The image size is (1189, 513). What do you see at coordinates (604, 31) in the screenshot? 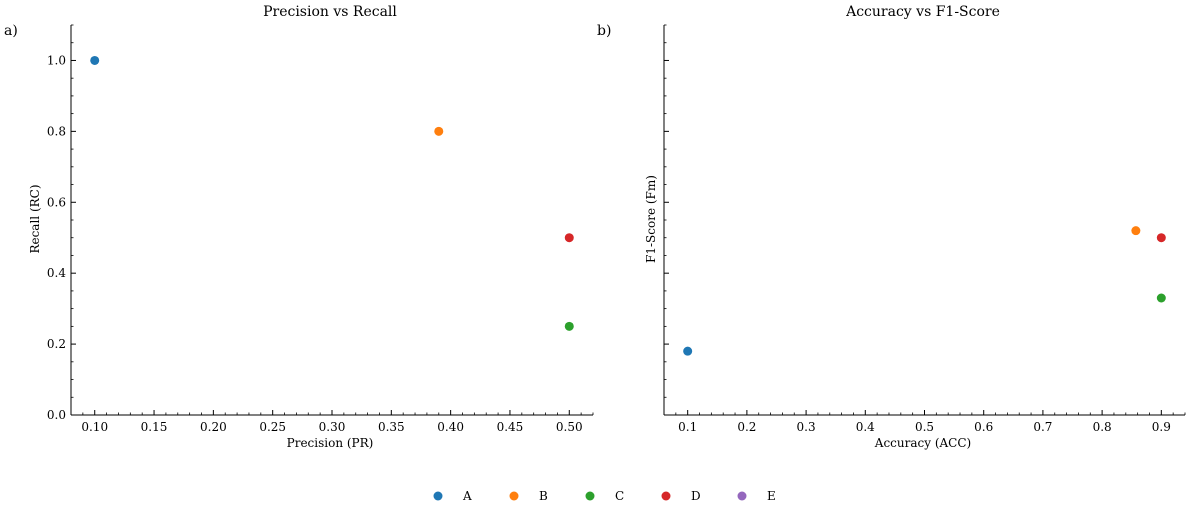
I see `panel-label: b)` at bounding box center [604, 31].